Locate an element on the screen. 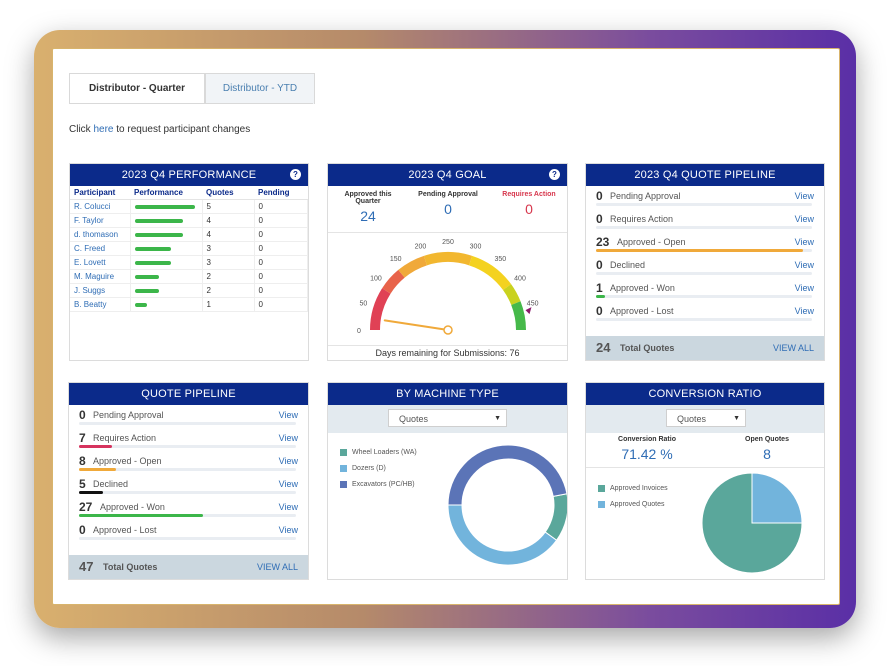 This screenshot has width=891, height=666. participant-name: E. Lovett is located at coordinates (100, 262).